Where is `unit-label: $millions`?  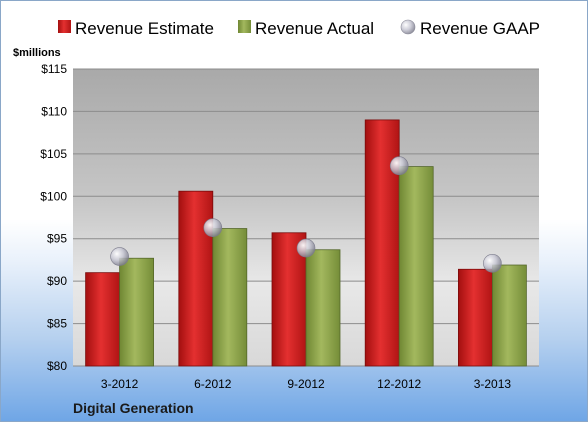
unit-label: $millions is located at coordinates (37, 53).